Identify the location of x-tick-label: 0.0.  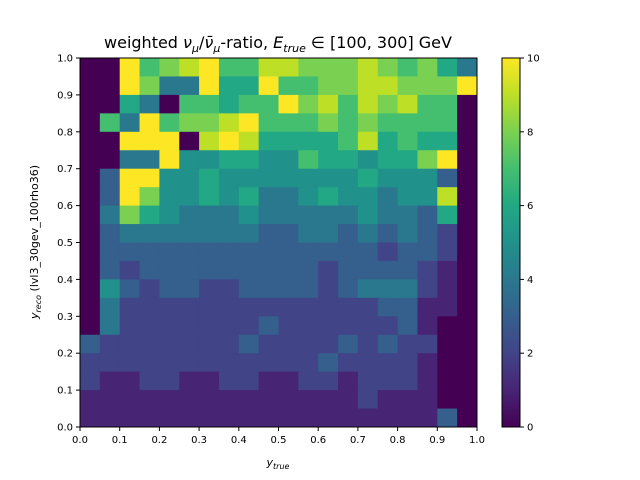
(80, 440).